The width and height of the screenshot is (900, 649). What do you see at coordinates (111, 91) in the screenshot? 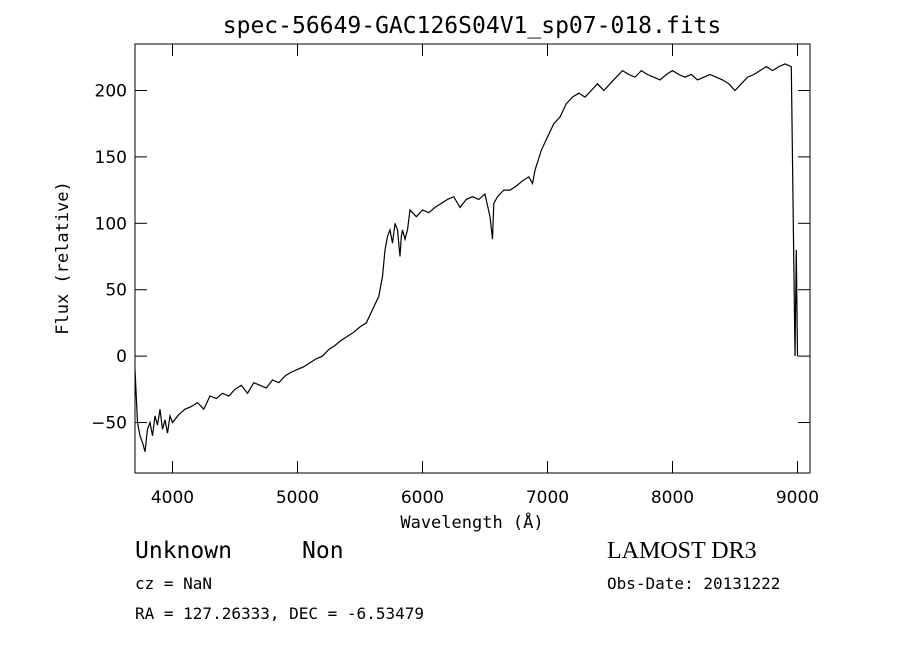
I see `y-tick-label: 200` at bounding box center [111, 91].